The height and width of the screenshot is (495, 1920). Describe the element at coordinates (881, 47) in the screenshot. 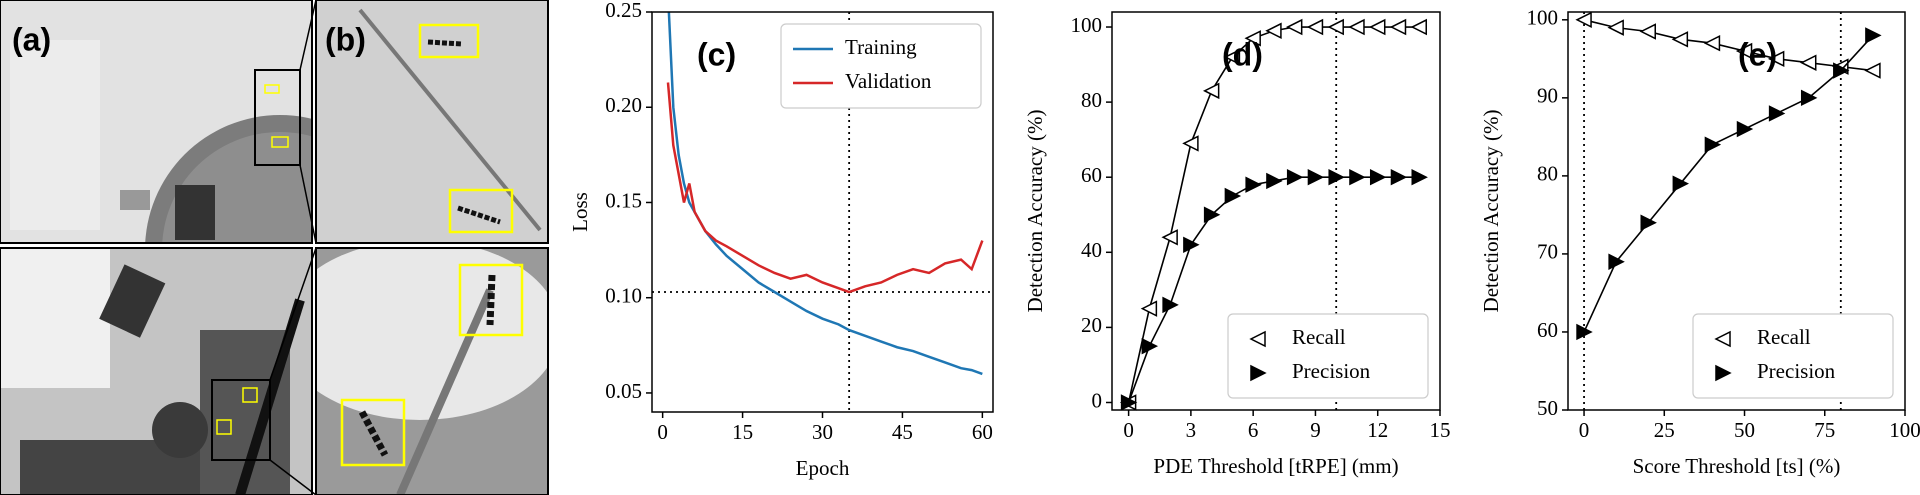

I see `legend-label: Training` at that location.